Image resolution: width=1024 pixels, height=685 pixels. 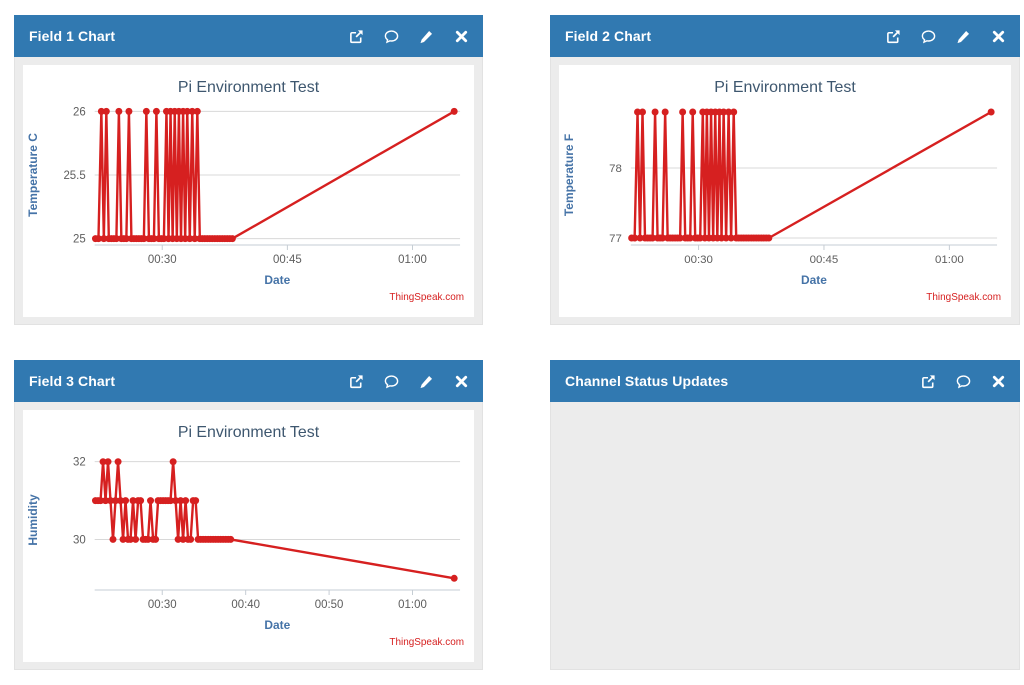 What do you see at coordinates (248, 381) in the screenshot?
I see `panel-header: Field 3 Chart` at bounding box center [248, 381].